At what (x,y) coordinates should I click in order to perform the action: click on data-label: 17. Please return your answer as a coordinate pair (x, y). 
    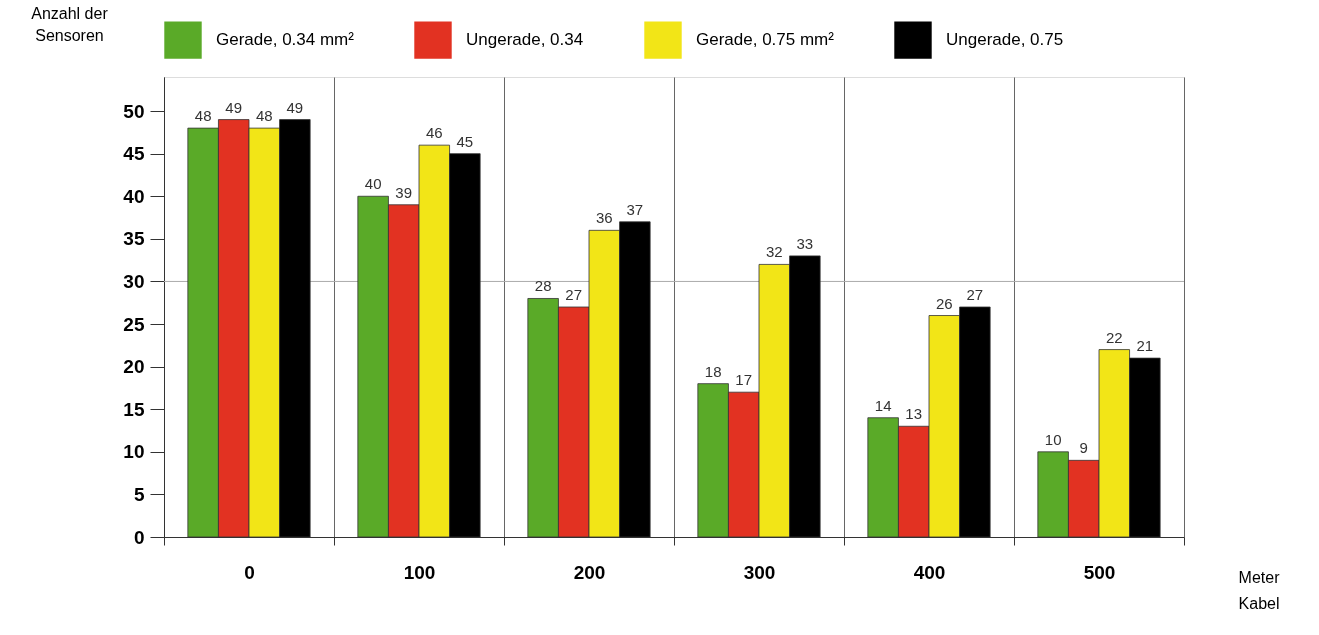
    Looking at the image, I should click on (744, 380).